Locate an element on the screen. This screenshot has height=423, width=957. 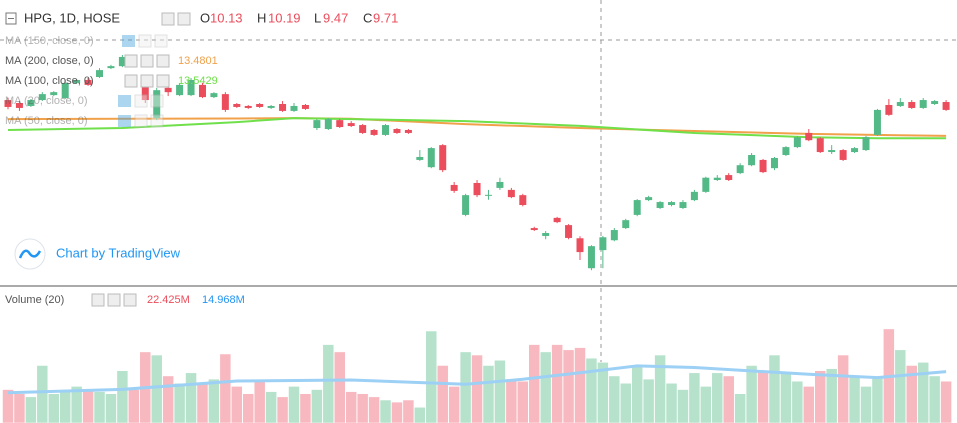
ma-line is located at coordinates (477, 379).